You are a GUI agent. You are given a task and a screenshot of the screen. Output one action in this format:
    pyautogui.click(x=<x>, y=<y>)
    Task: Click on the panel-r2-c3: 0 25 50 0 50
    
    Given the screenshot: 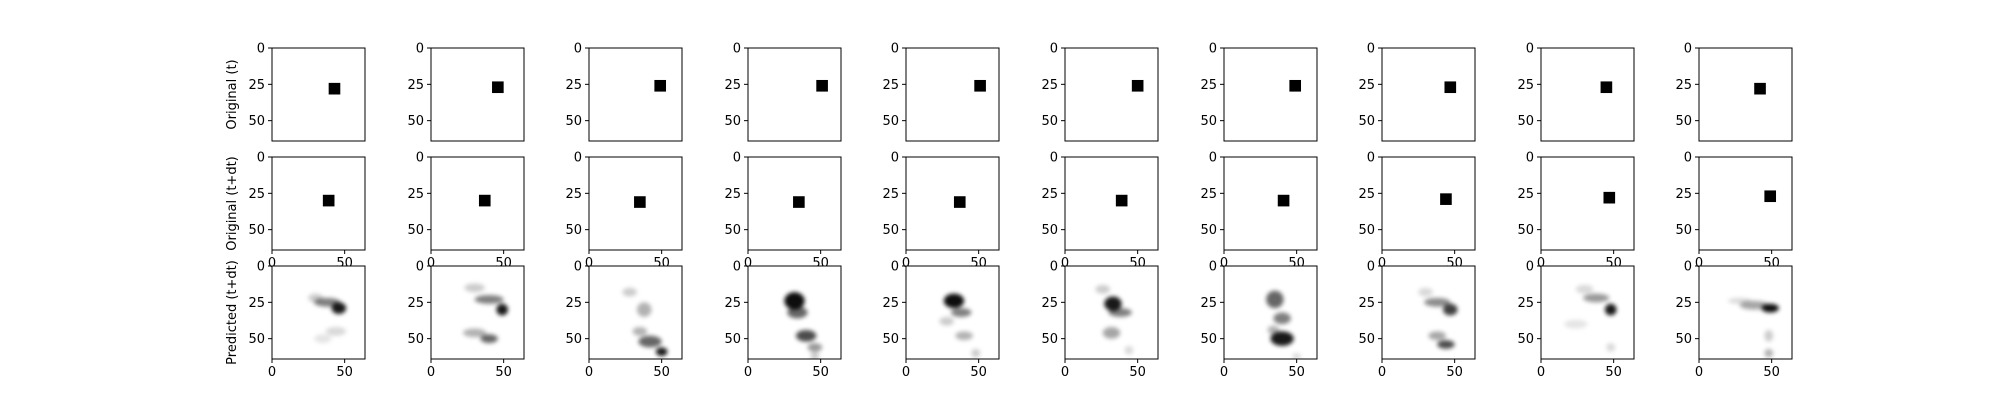 What is the action you would take?
    pyautogui.click(x=783, y=320)
    